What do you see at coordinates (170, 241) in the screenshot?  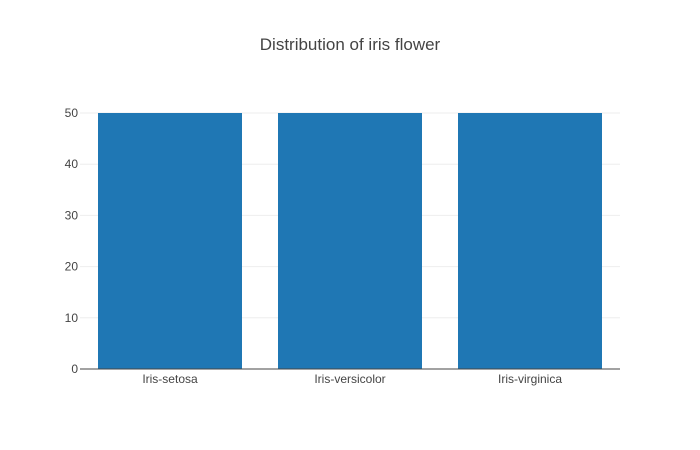 I see `bar-iris-setosa` at bounding box center [170, 241].